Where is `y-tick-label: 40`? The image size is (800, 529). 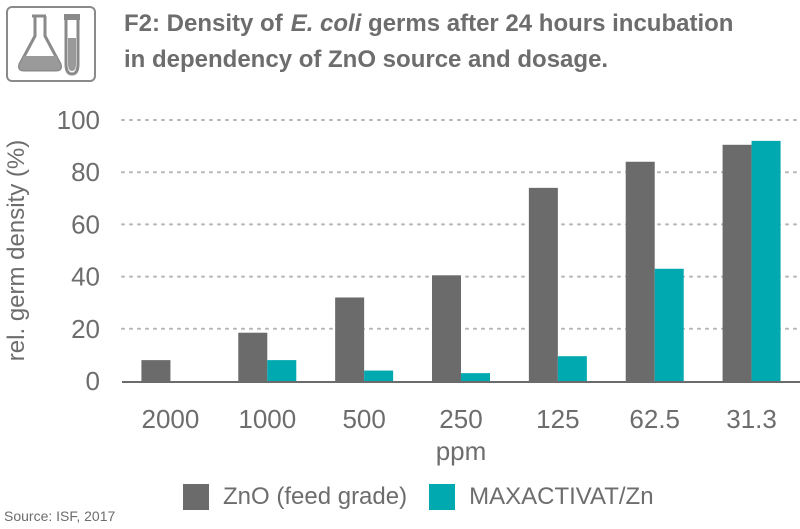
y-tick-label: 40 is located at coordinates (85, 277).